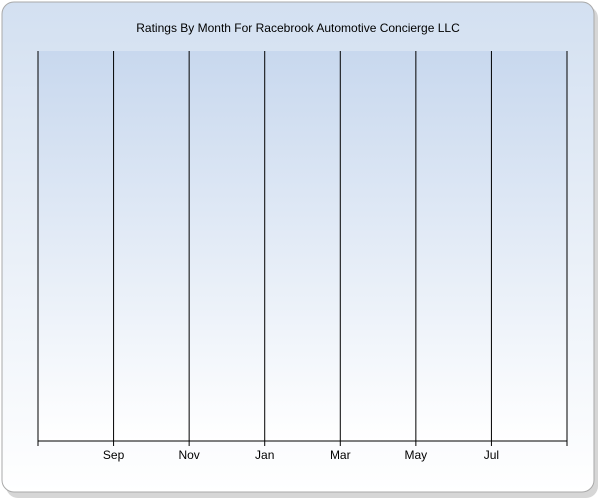 This screenshot has width=600, height=500. What do you see at coordinates (188, 455) in the screenshot?
I see `x-tick-label: Nov` at bounding box center [188, 455].